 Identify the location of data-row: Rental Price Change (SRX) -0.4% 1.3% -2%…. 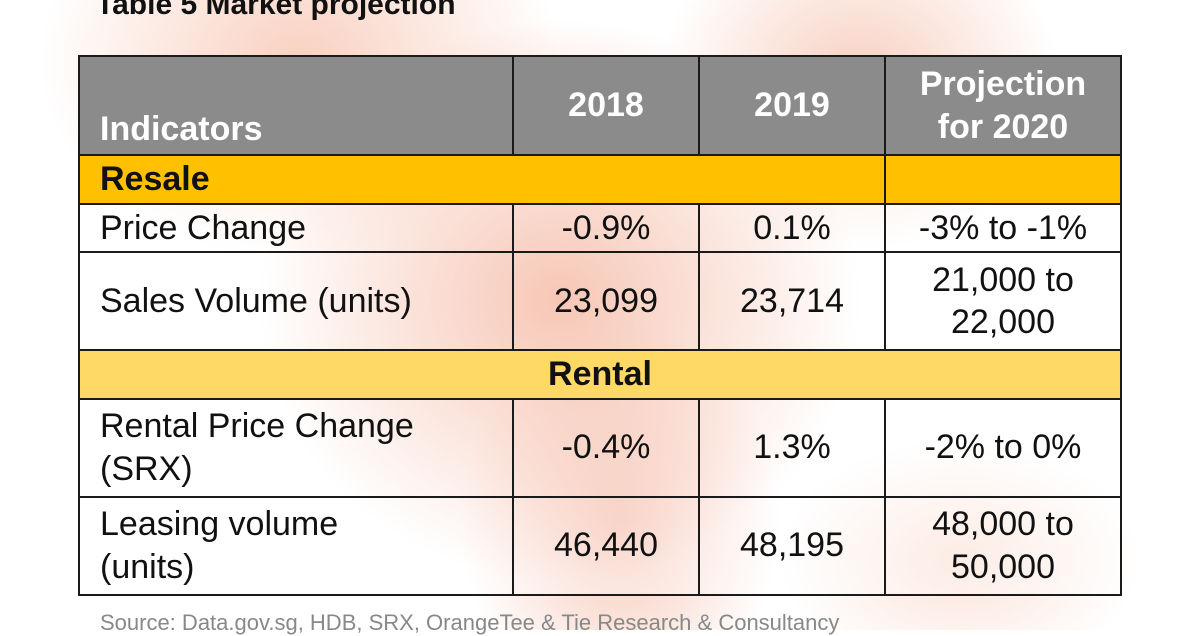
(600, 447).